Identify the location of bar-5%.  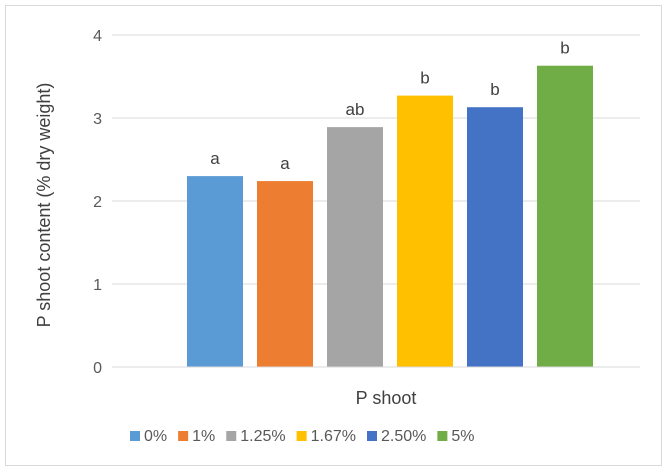
(565, 216).